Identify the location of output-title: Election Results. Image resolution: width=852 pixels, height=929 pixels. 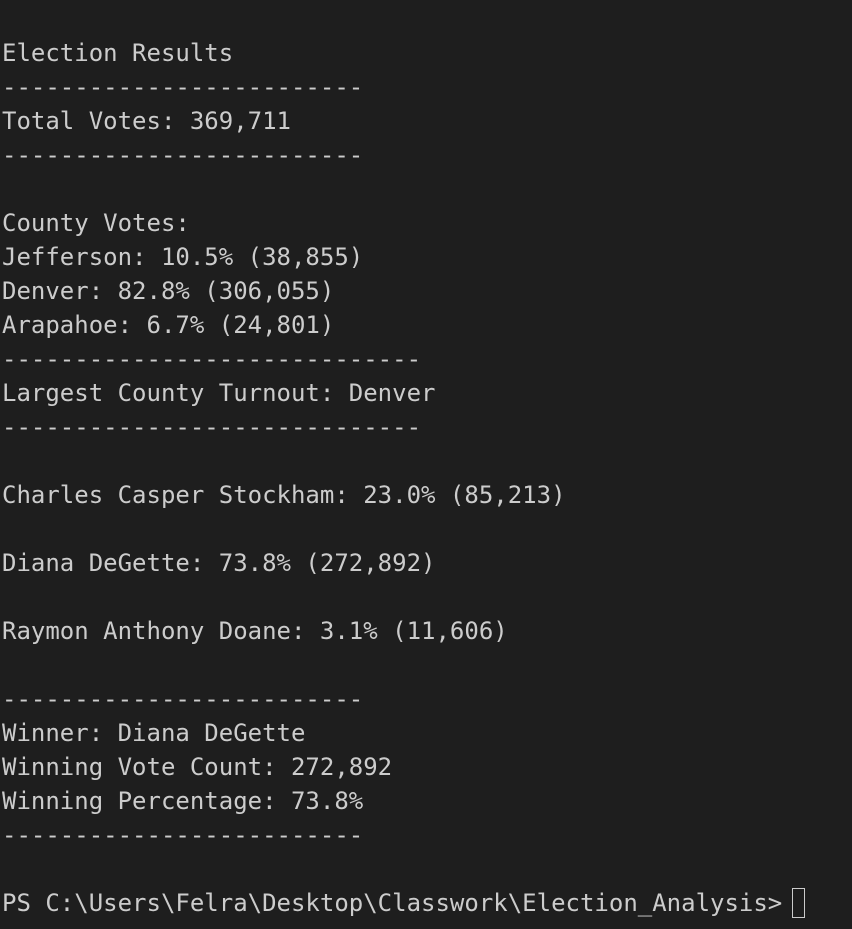
(118, 53).